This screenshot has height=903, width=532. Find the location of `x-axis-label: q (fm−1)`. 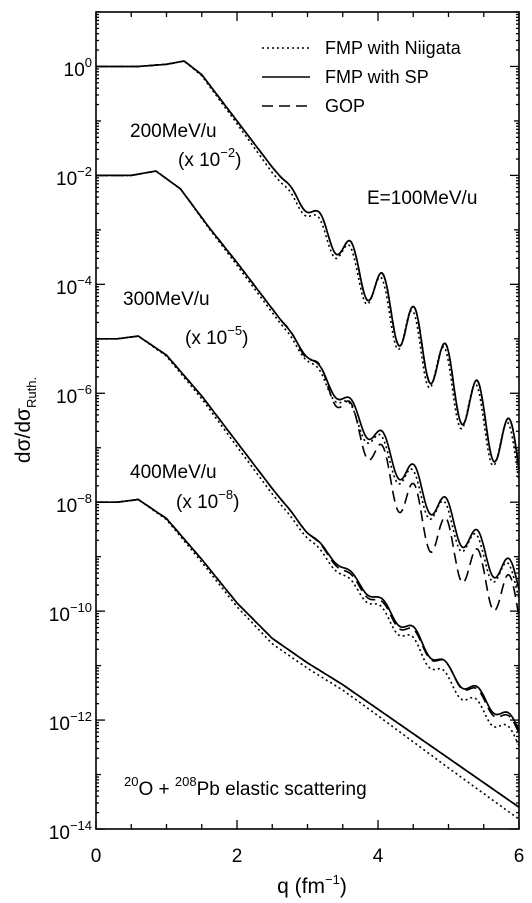

x-axis-label: q (fm−1) is located at coordinates (312, 885).